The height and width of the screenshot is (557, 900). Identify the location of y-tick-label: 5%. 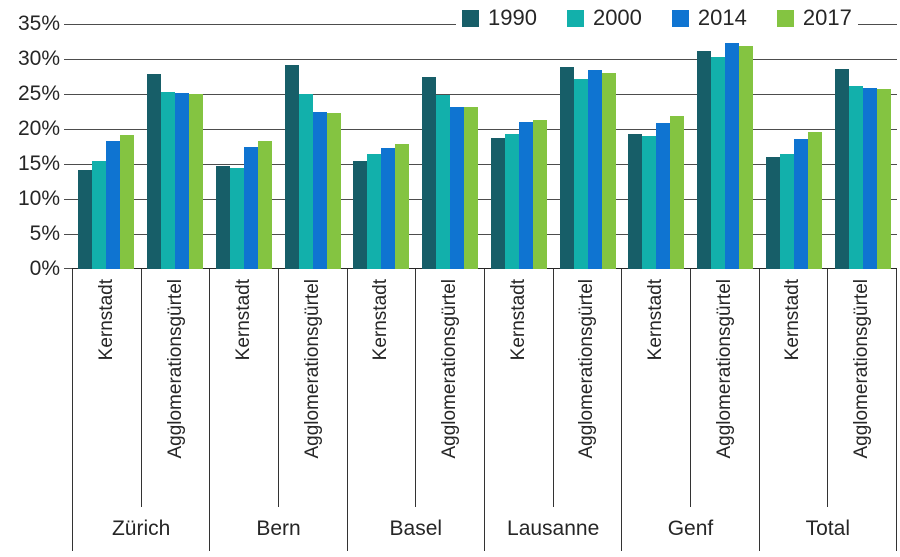
(44, 233).